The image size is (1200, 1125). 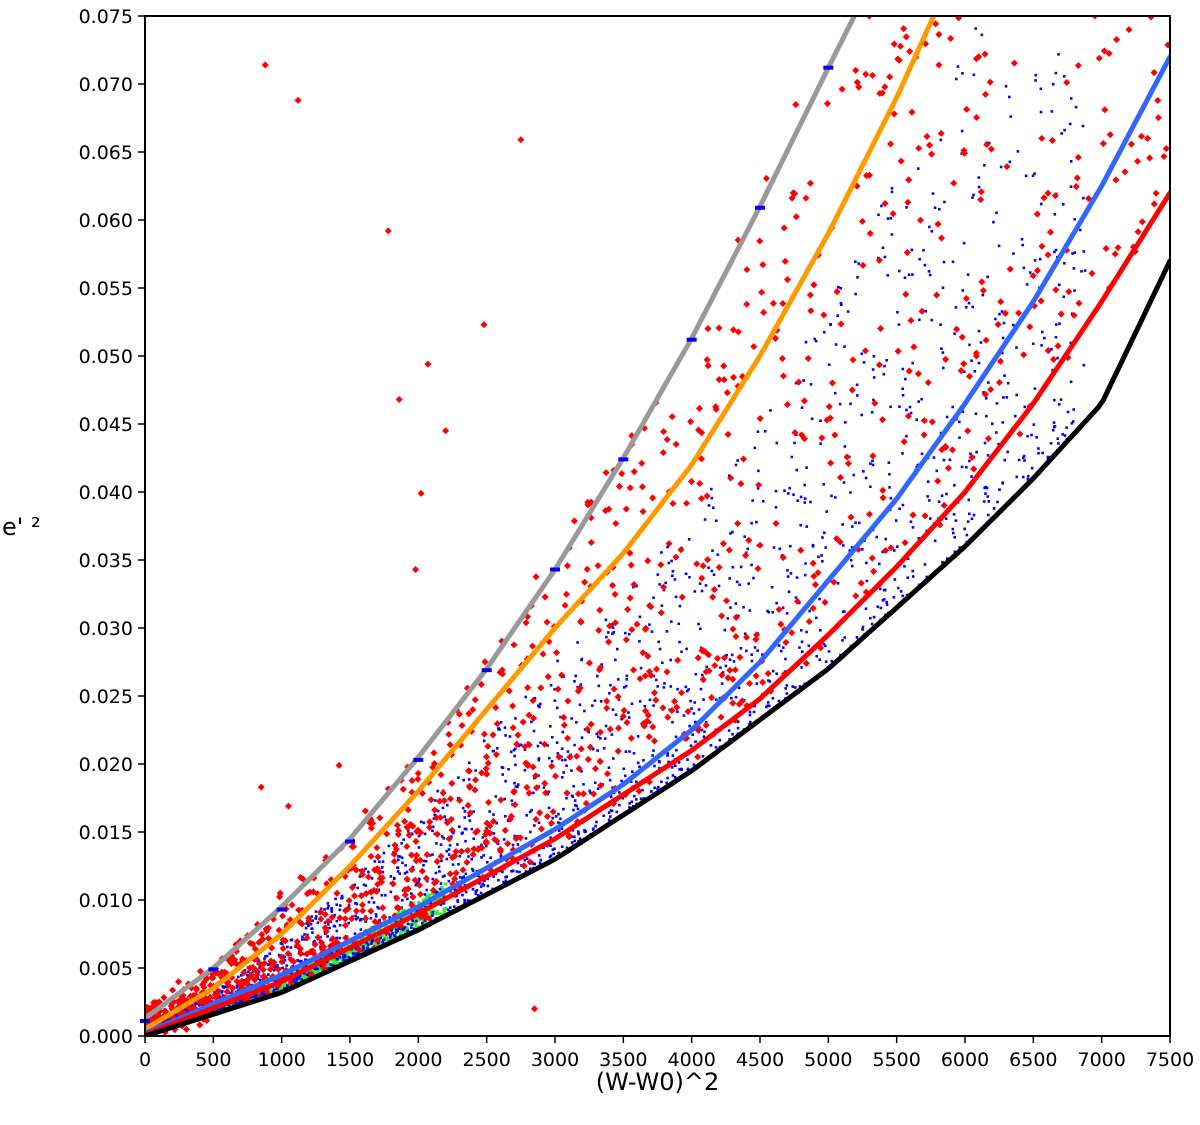 What do you see at coordinates (106, 425) in the screenshot?
I see `y-tick-label: 0.045` at bounding box center [106, 425].